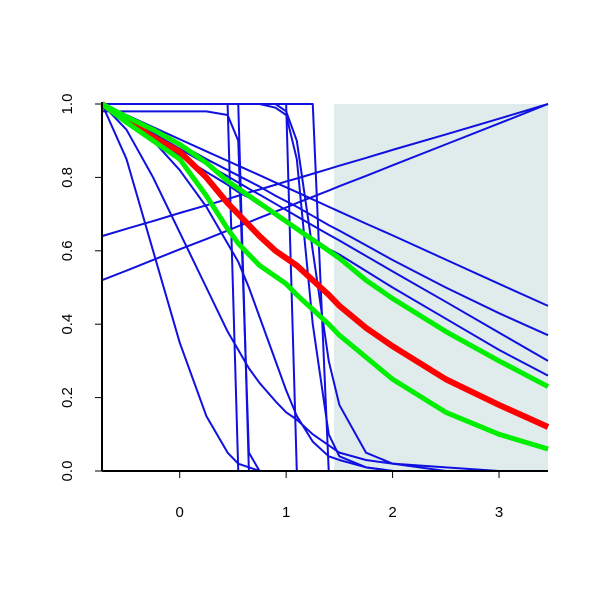  I want to click on x-tick-label: 0, so click(180, 512).